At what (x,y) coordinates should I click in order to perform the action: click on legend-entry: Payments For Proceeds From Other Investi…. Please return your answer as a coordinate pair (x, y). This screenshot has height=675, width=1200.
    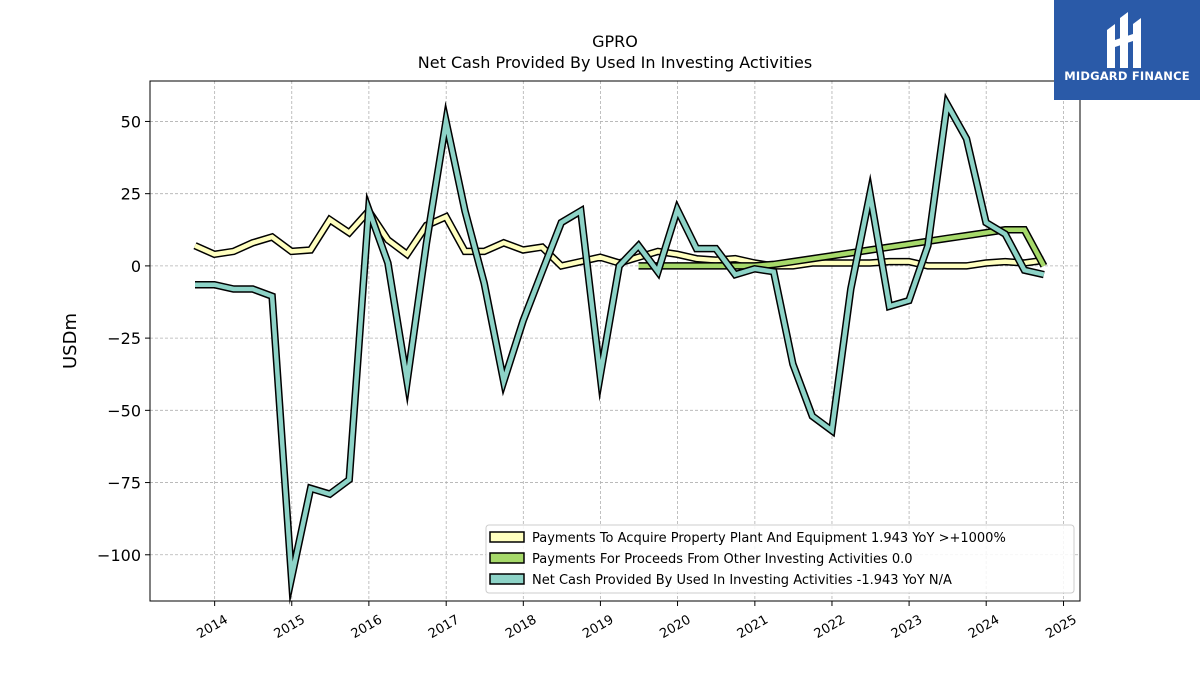
    Looking at the image, I should click on (722, 559).